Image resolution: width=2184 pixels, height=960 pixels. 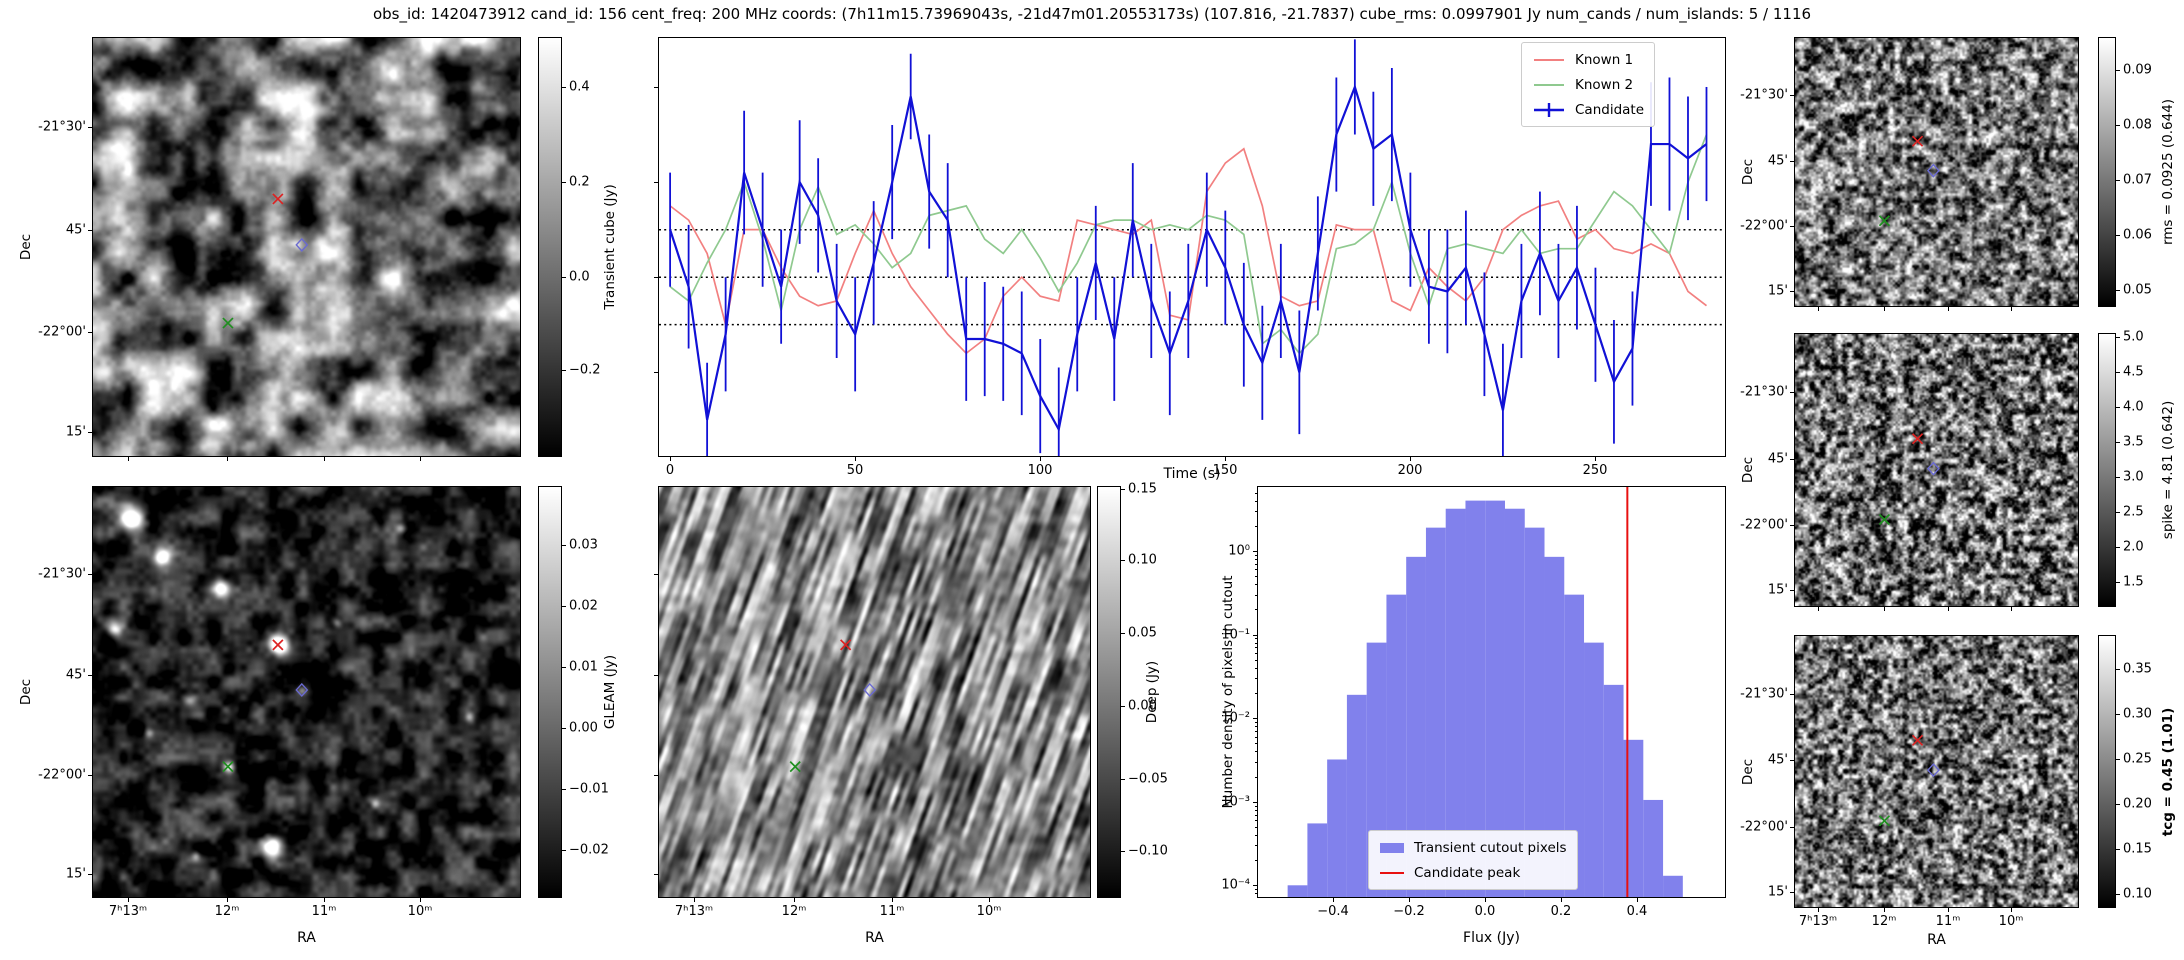 I want to click on gleam-image, so click(x=306, y=692).